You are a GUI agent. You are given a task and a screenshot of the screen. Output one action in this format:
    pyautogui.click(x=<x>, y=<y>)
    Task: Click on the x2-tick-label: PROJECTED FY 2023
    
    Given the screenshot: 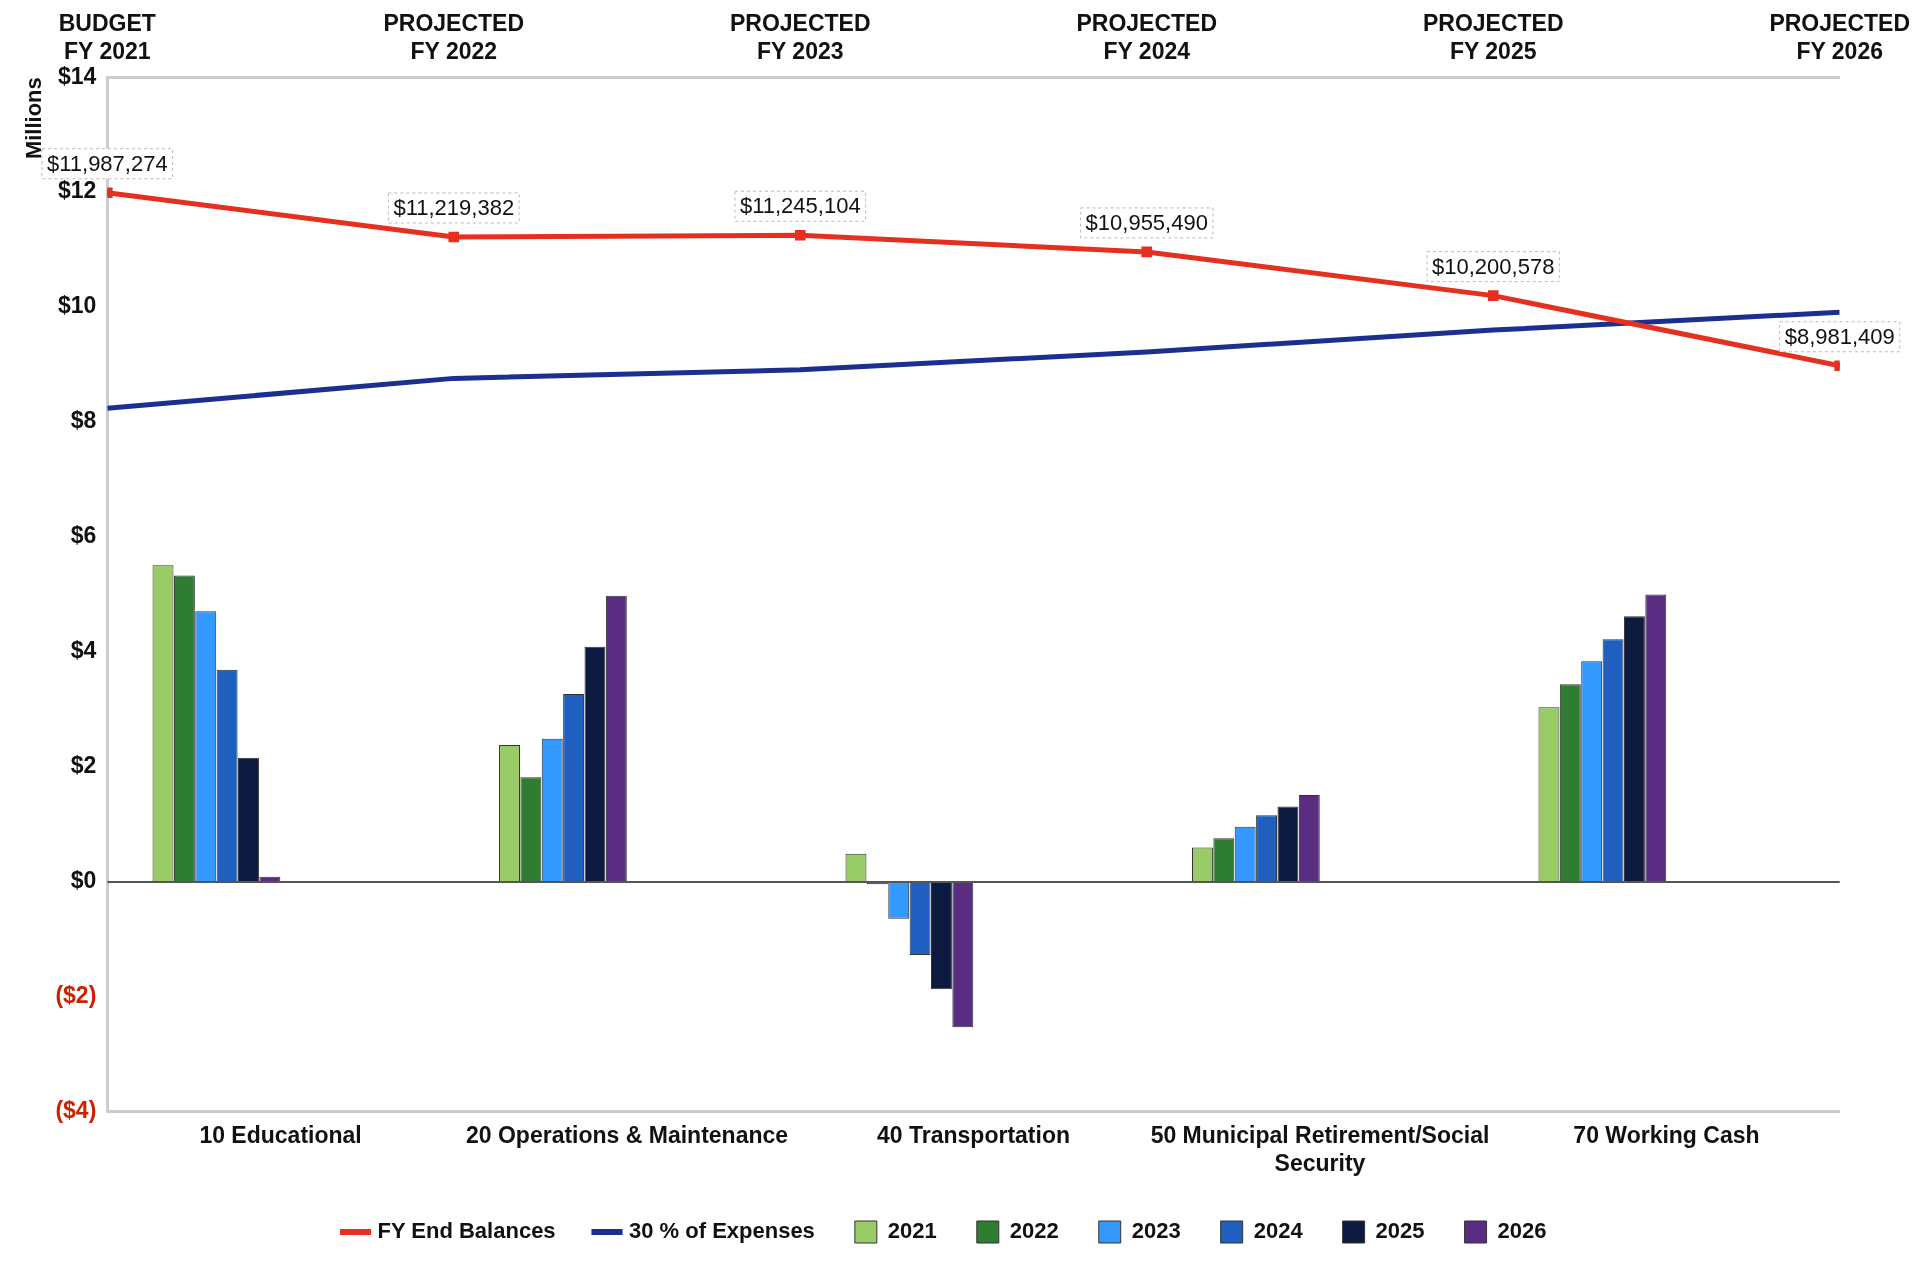 What is the action you would take?
    pyautogui.click(x=800, y=37)
    